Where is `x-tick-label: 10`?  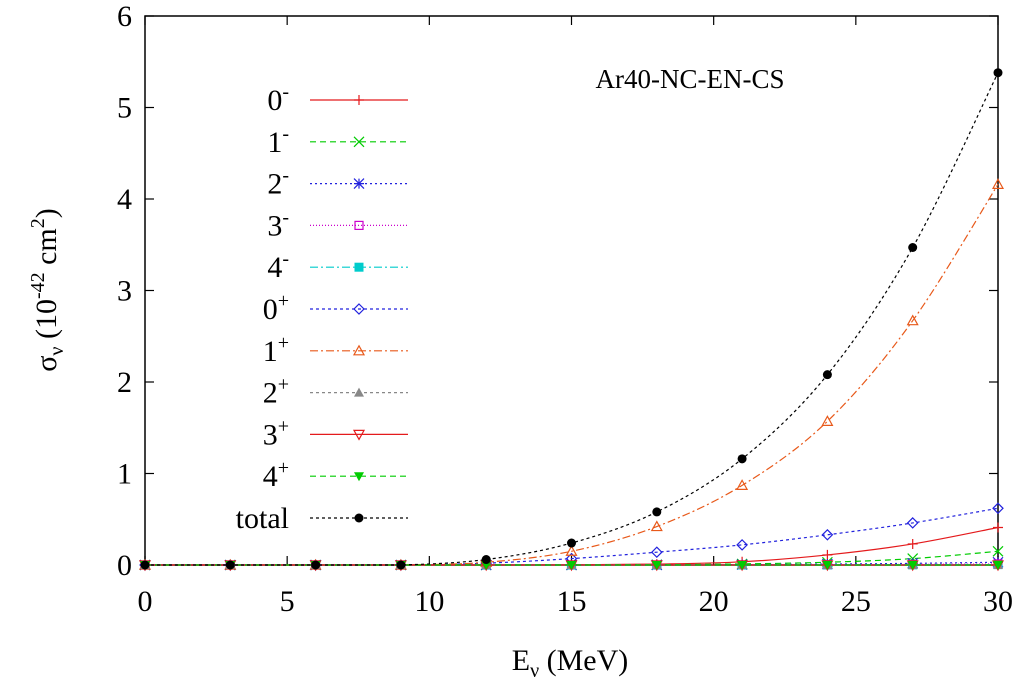
x-tick-label: 10 is located at coordinates (429, 601).